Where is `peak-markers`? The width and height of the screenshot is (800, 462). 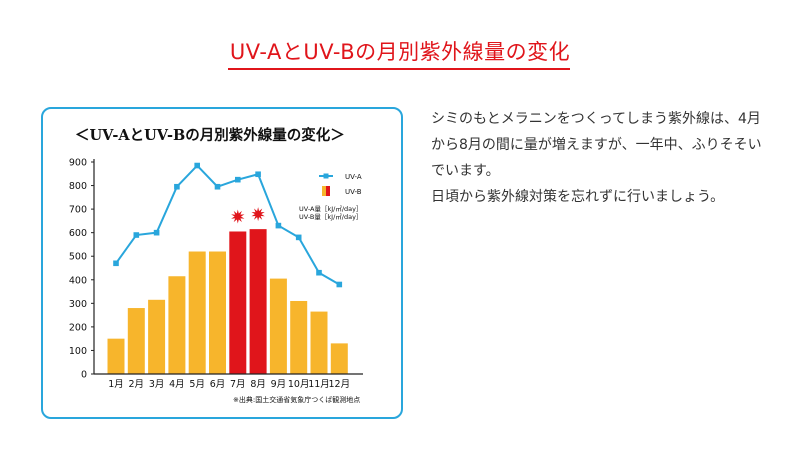
peak-markers is located at coordinates (248, 215).